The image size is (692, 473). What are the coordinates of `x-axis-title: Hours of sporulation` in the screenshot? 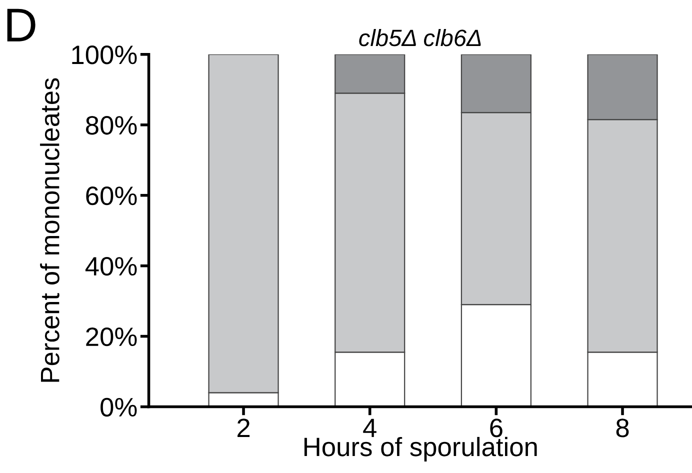 It's located at (420, 449).